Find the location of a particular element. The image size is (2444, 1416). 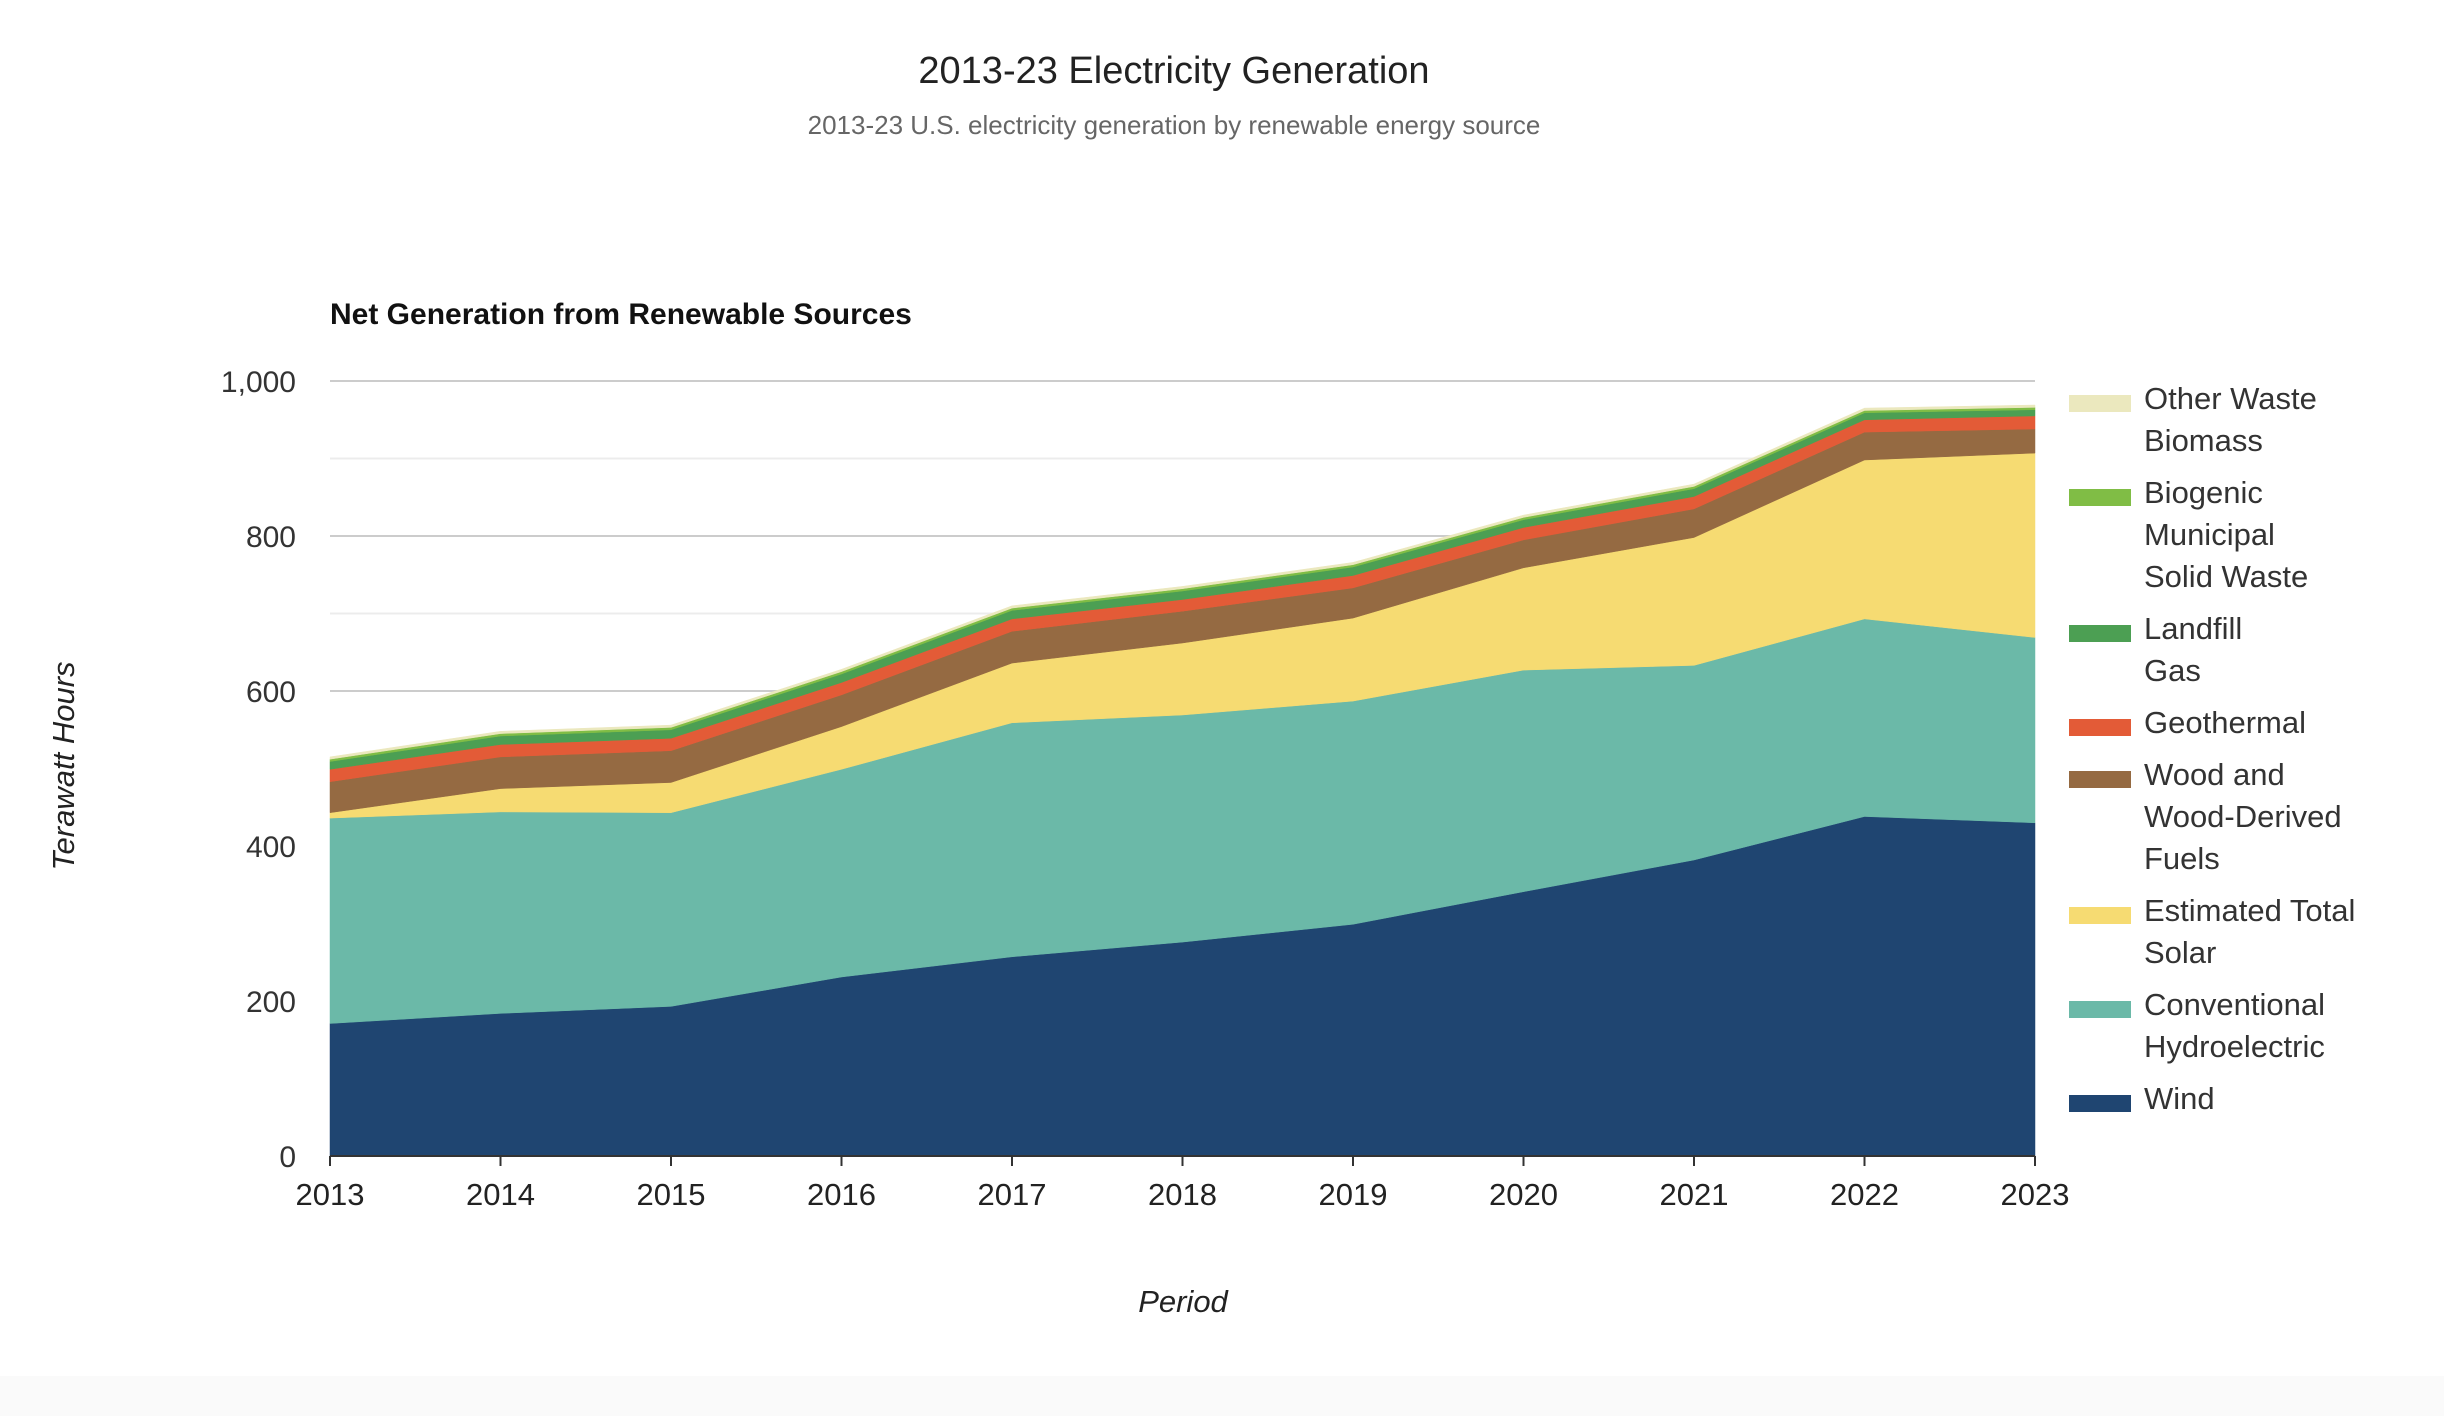

legend-item-conventional-hydroelectric: Conventional Hydroelectric is located at coordinates (2197, 1025).